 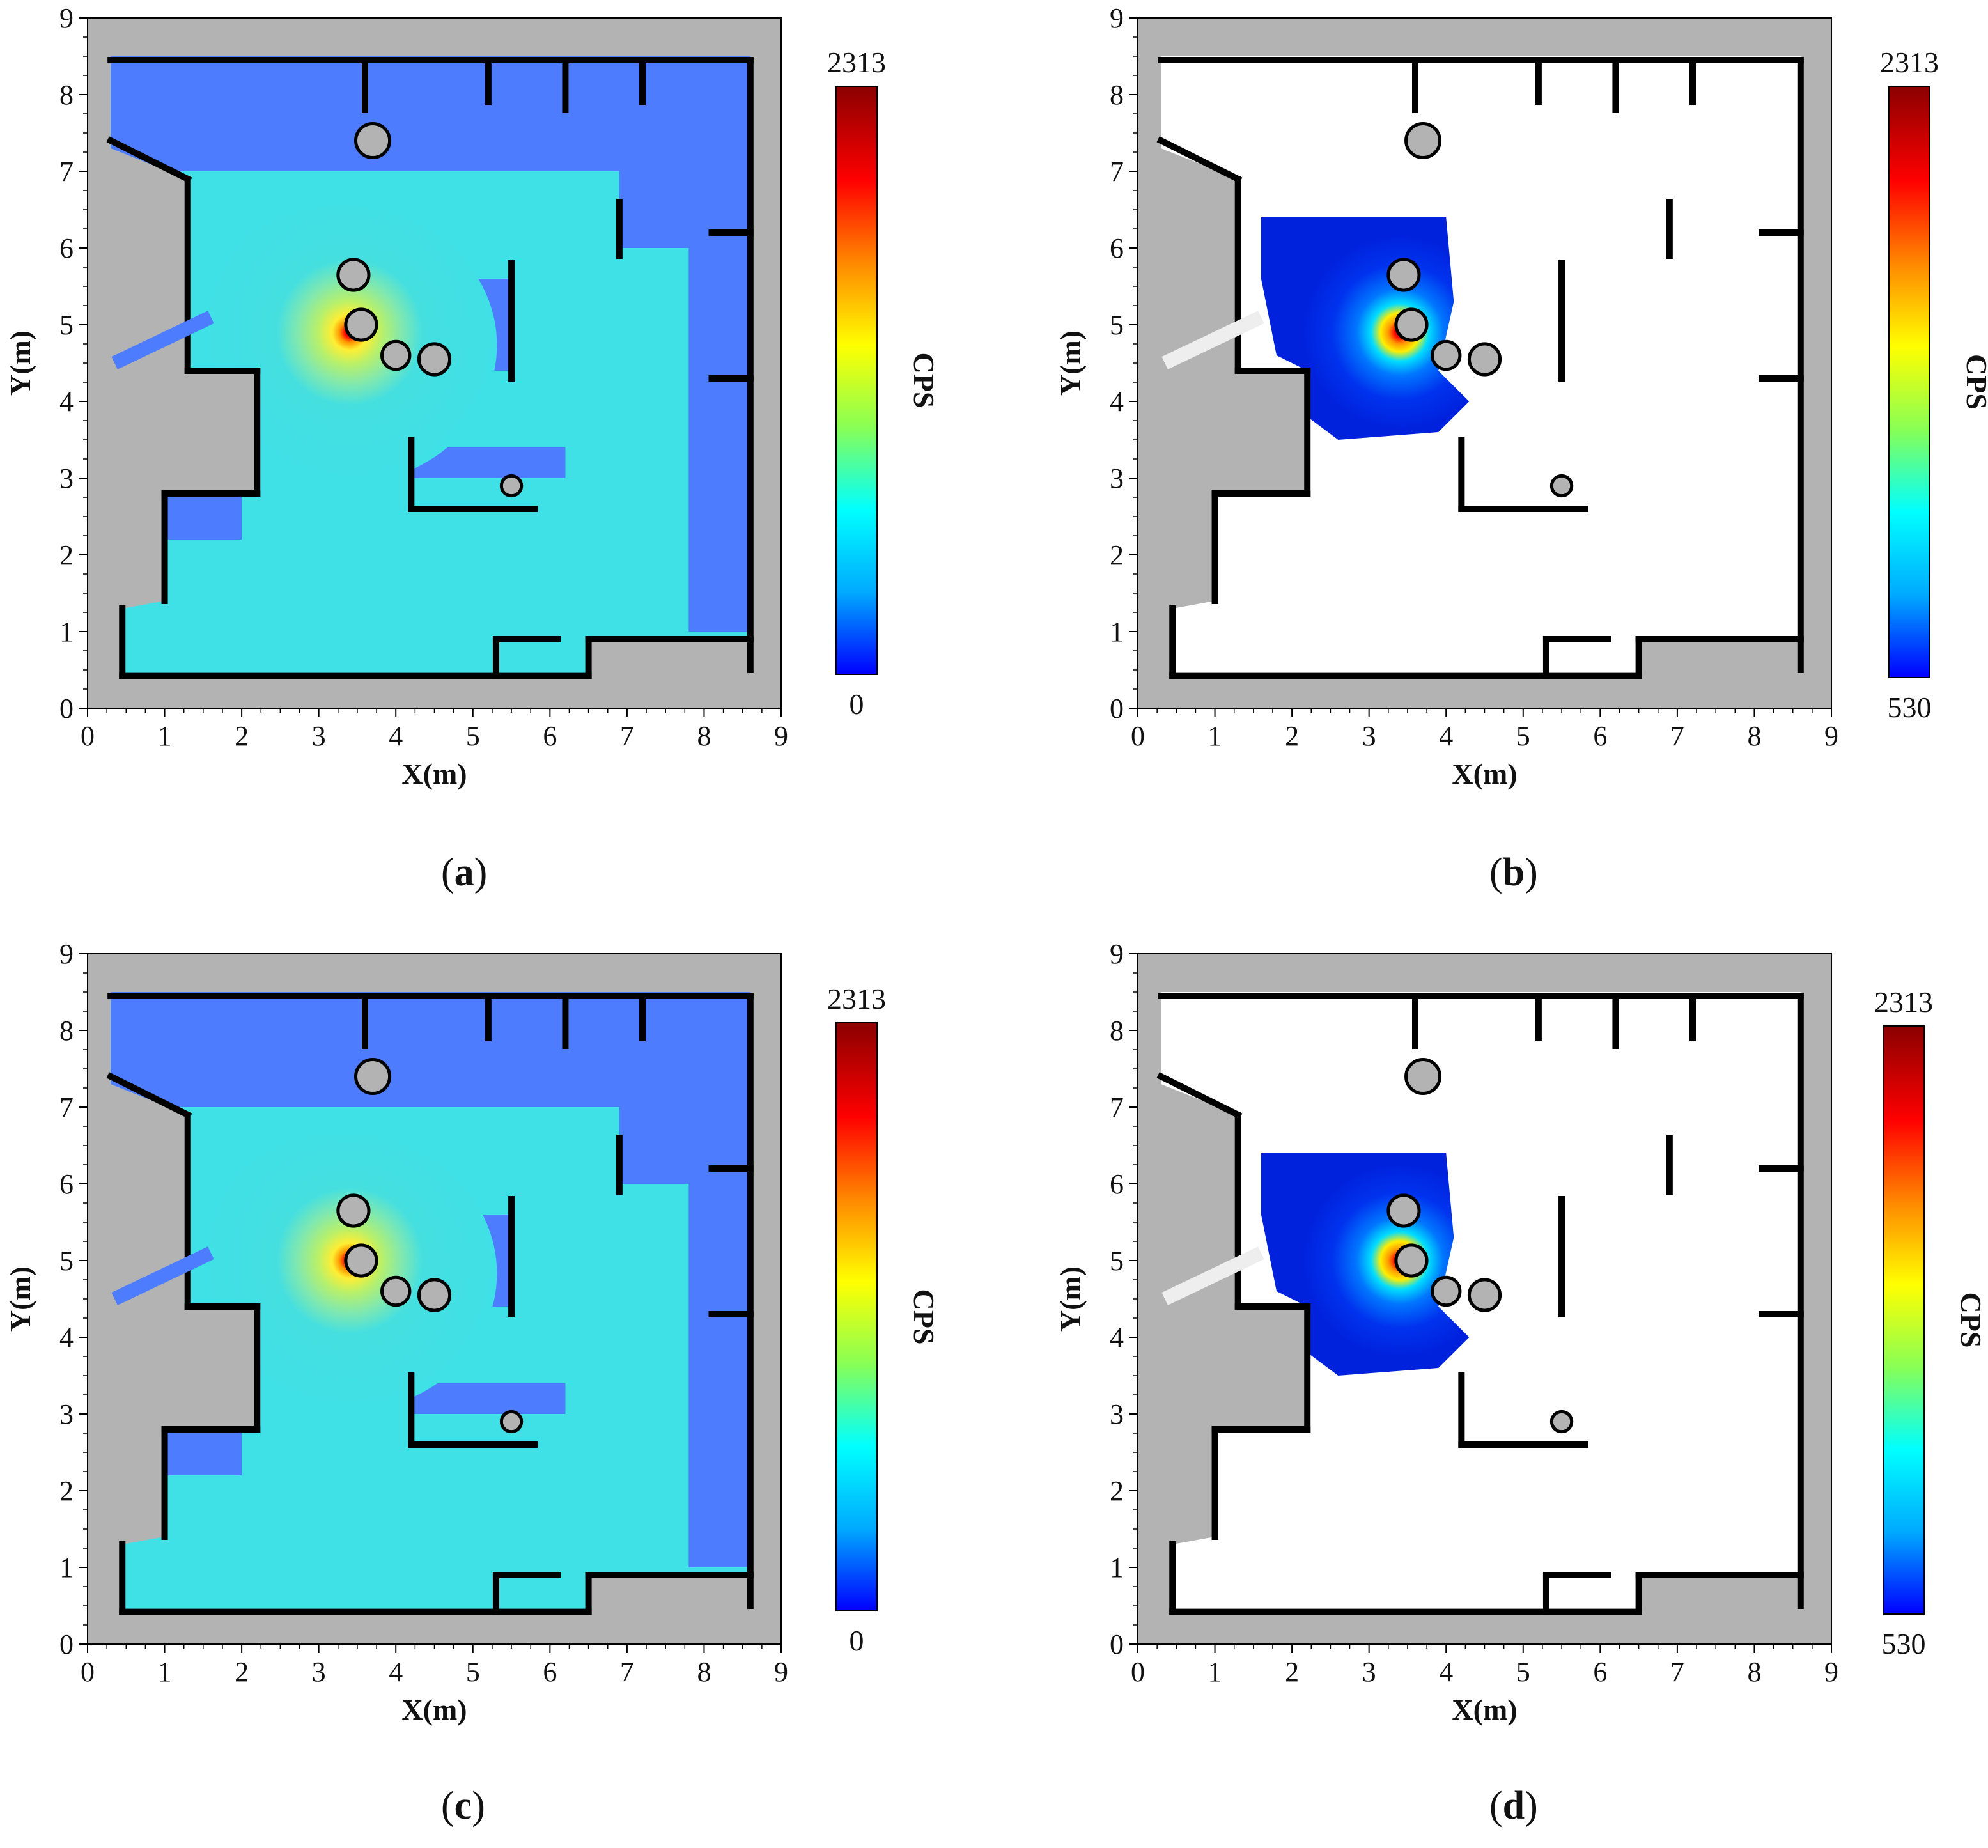 I want to click on y-tick-label: 1, so click(x=66, y=1567).